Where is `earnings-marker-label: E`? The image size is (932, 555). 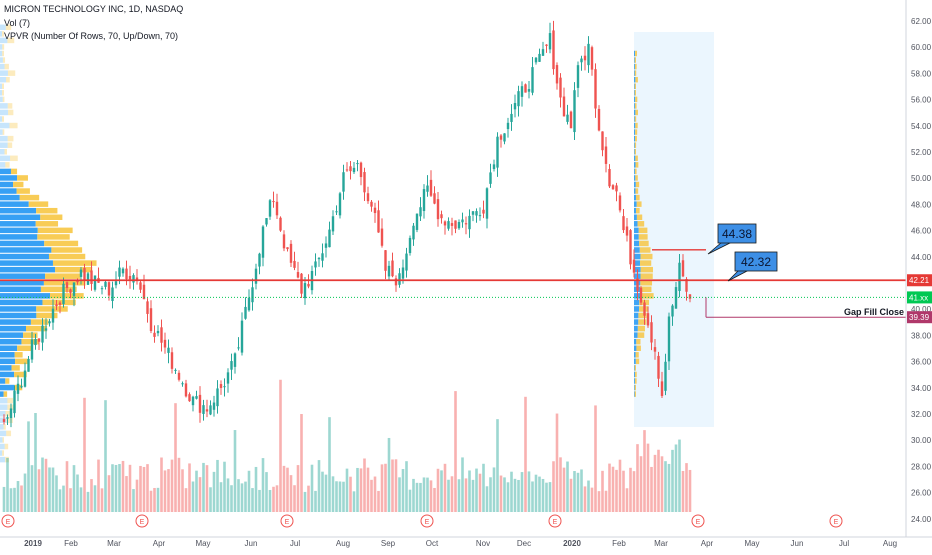 earnings-marker-label: E is located at coordinates (555, 522).